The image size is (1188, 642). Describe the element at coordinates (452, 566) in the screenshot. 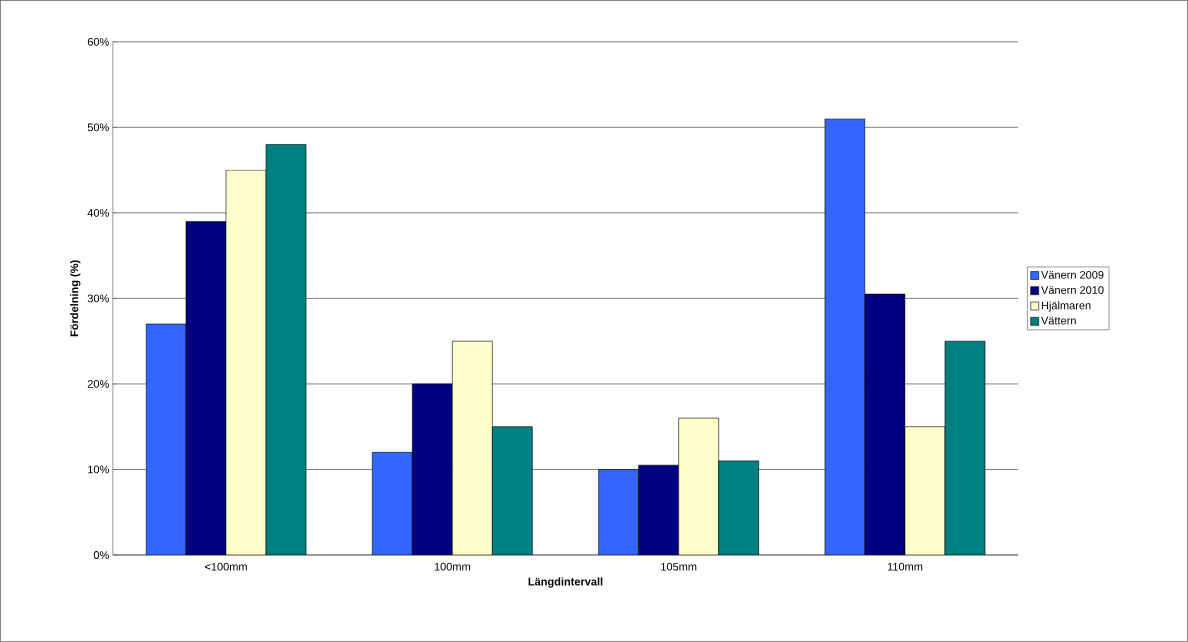

I see `x-tick-label: 100mm` at that location.